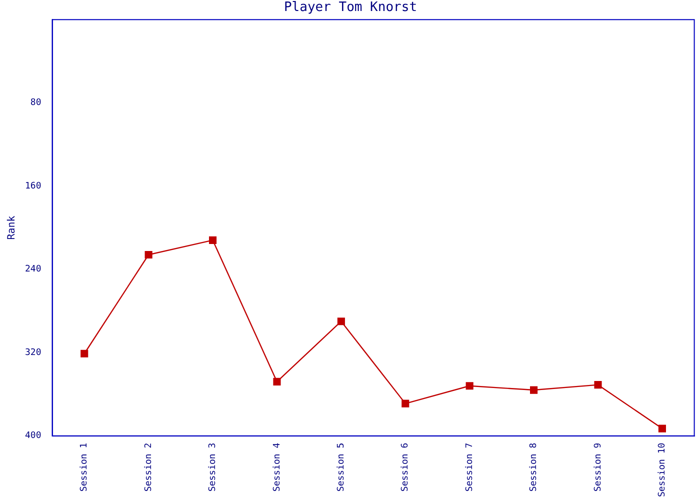 The image size is (700, 500). What do you see at coordinates (12, 228) in the screenshot?
I see `y-axis-title: Rank` at bounding box center [12, 228].